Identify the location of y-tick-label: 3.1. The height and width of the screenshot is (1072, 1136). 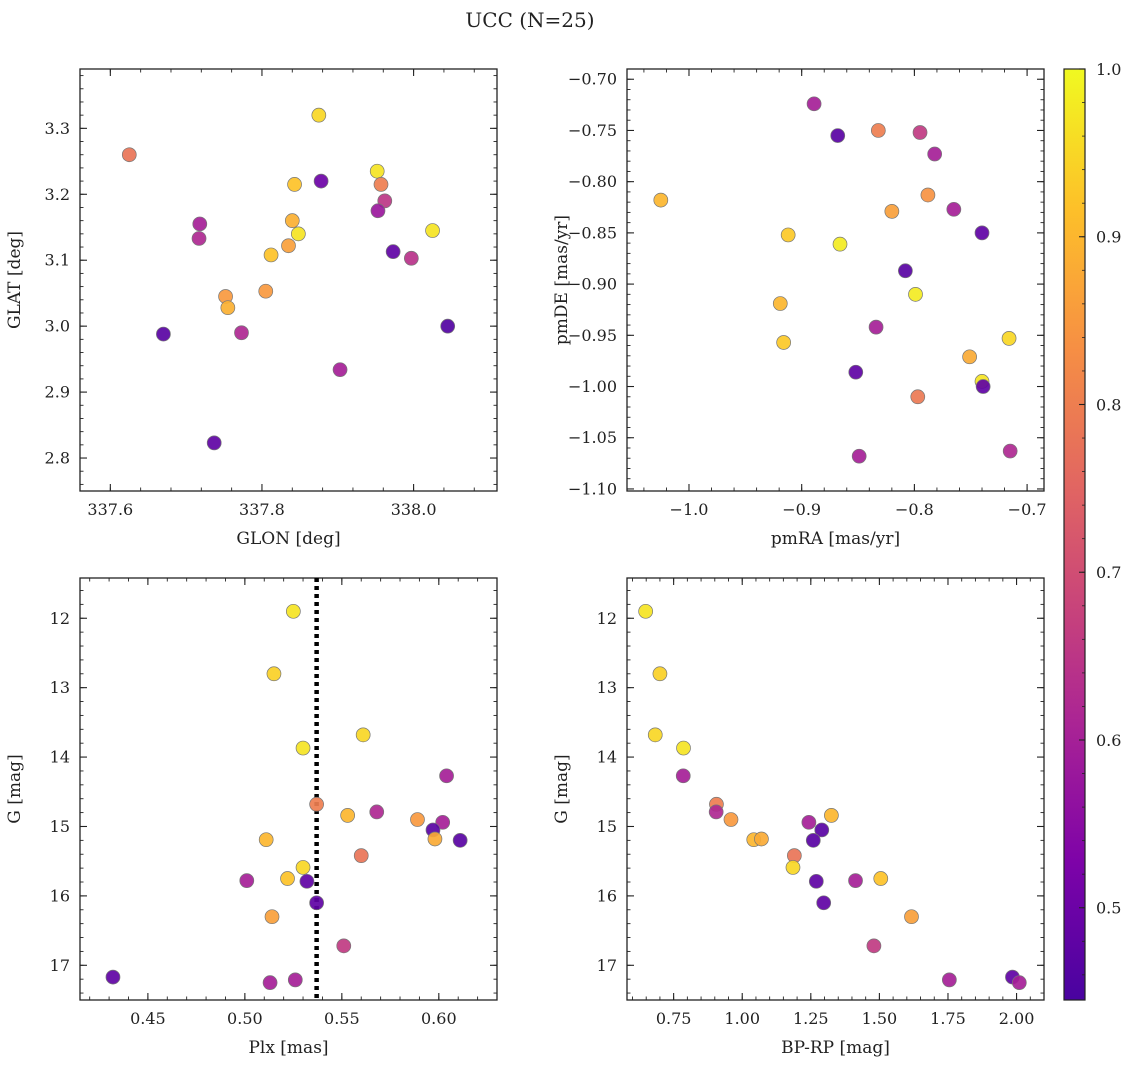
(57, 260).